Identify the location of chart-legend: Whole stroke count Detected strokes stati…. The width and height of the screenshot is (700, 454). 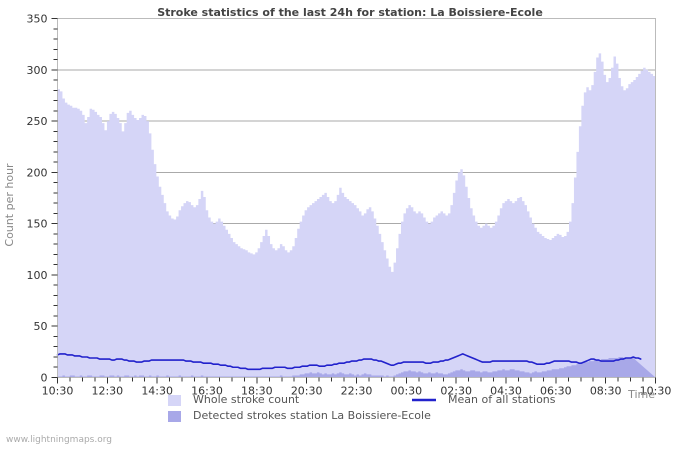
(362, 407).